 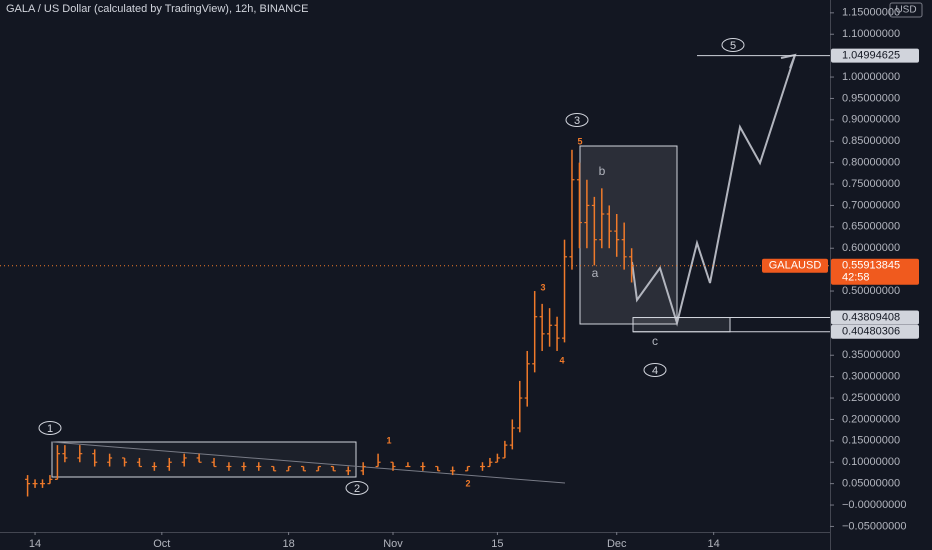 I want to click on x-tick-label: Oct, so click(x=161, y=544).